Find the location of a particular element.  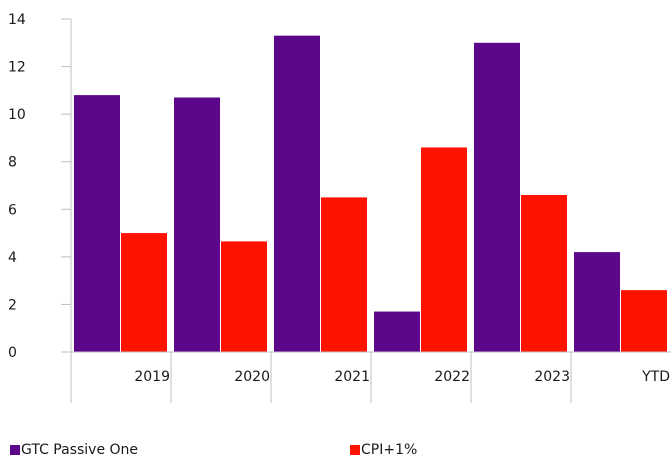

bar-gtc-passive-one-2020 is located at coordinates (197, 224).